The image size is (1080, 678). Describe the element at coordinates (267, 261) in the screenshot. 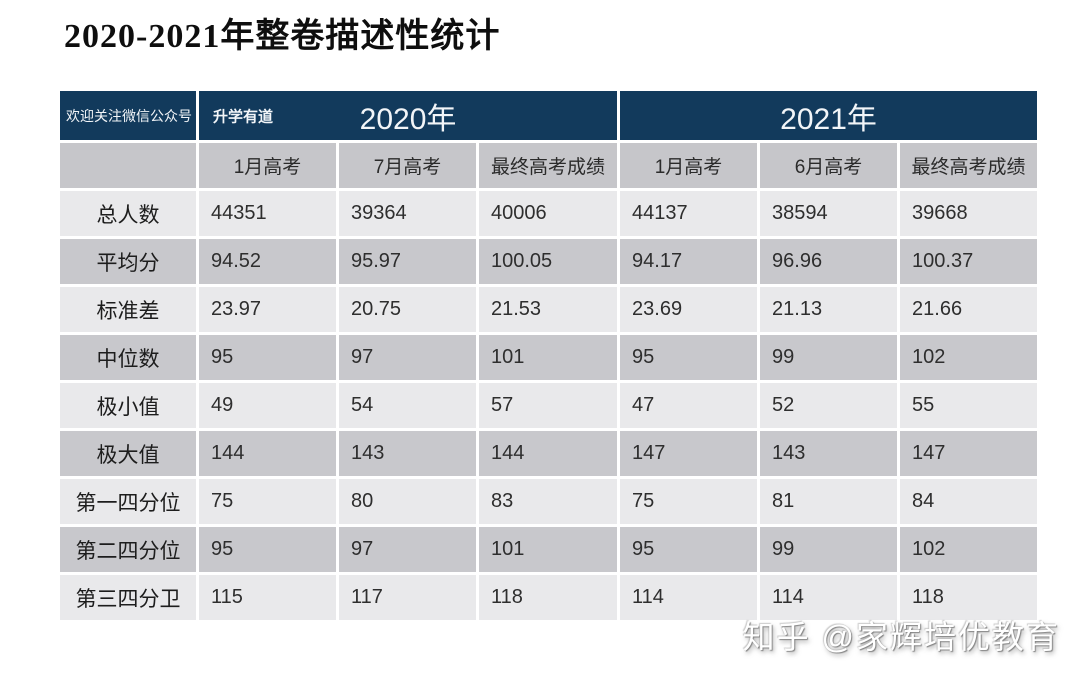

I see `cell-value: 94.52` at that location.